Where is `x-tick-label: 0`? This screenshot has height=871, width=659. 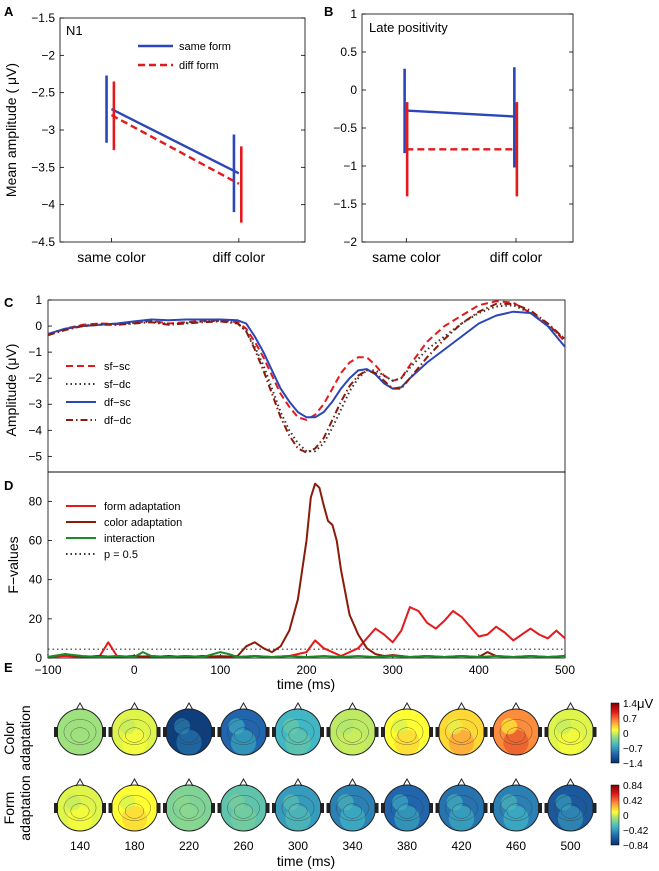 x-tick-label: 0 is located at coordinates (134, 670).